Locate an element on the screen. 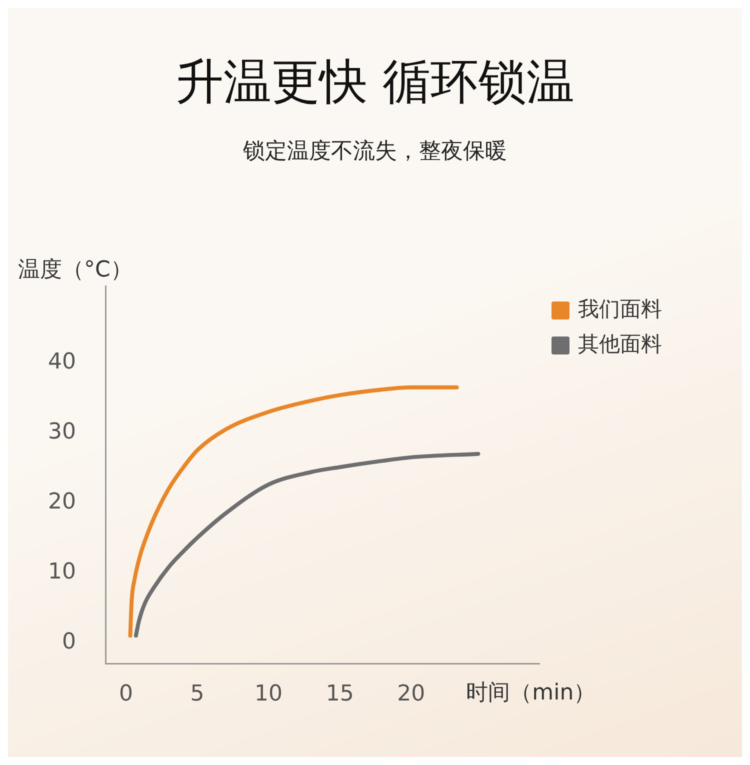 Image resolution: width=750 pixels, height=765 pixels. y-tick-label: 0 is located at coordinates (69, 641).